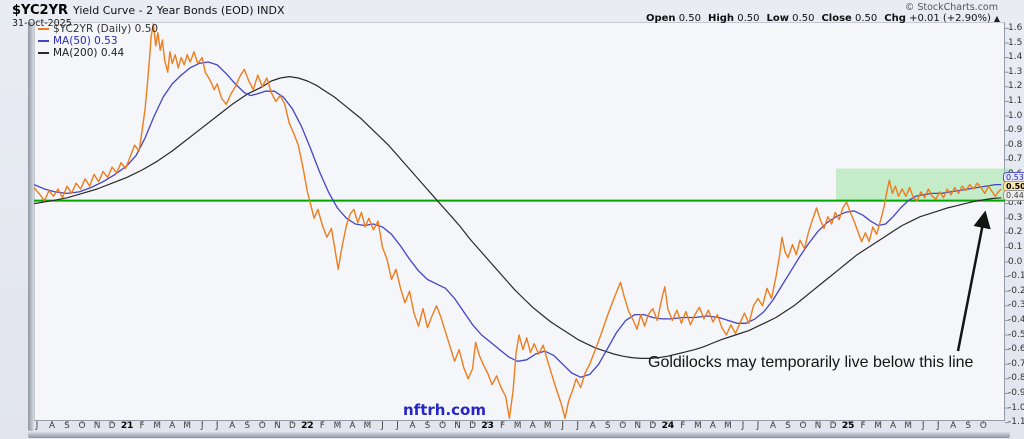  Describe the element at coordinates (1016, 392) in the screenshot. I see `y-axis-label: -0.9` at that location.